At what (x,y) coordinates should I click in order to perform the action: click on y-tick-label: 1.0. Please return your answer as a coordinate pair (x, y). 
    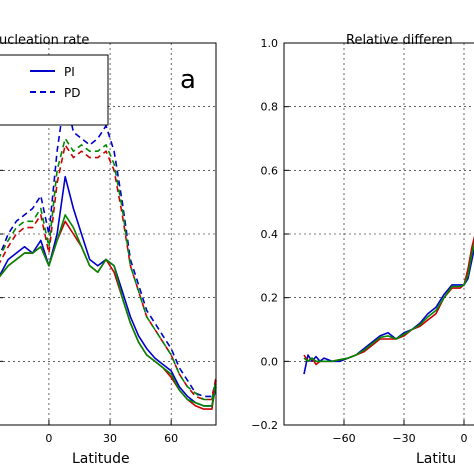
    Looking at the image, I should click on (270, 43).